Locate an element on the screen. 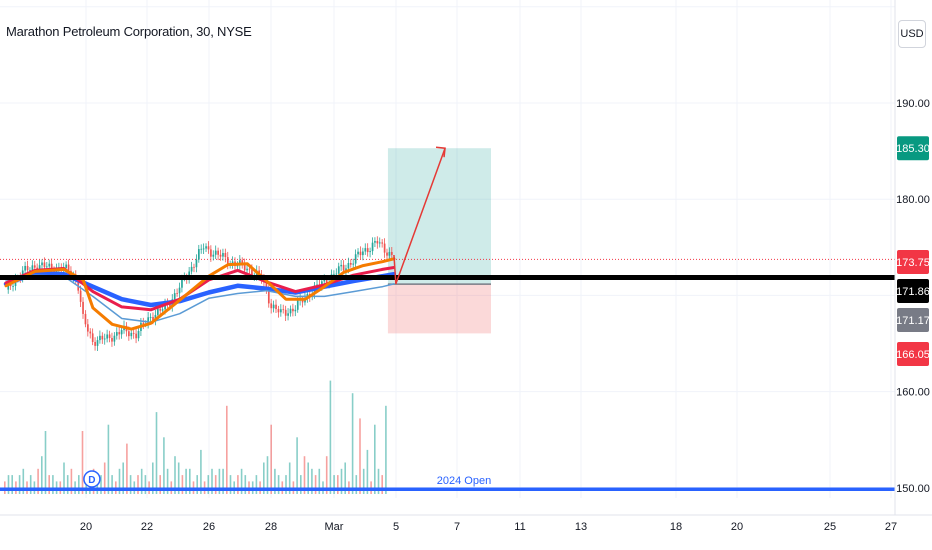 The image size is (932, 550). price-label: 185.30 is located at coordinates (913, 149).